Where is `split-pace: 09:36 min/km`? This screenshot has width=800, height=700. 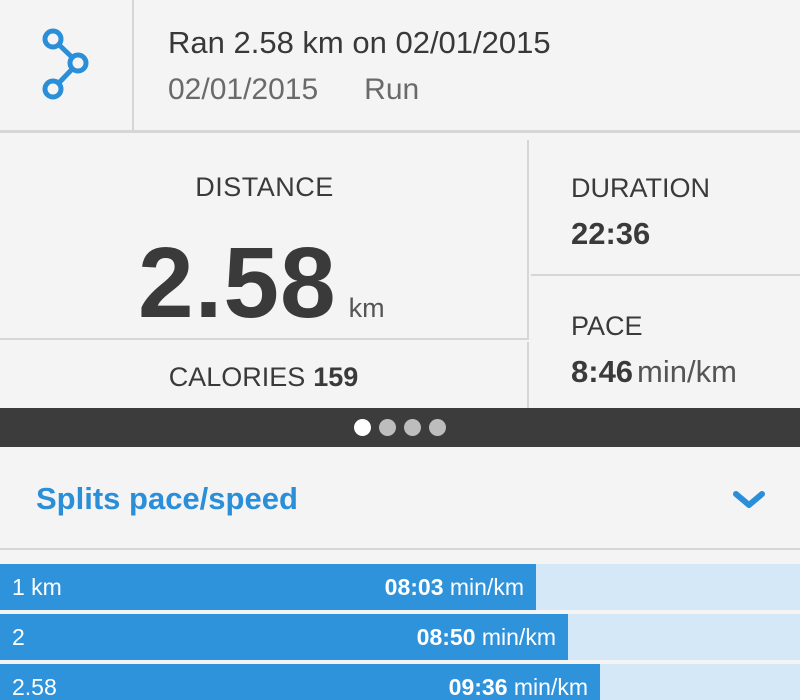 split-pace: 09:36 min/km is located at coordinates (518, 682).